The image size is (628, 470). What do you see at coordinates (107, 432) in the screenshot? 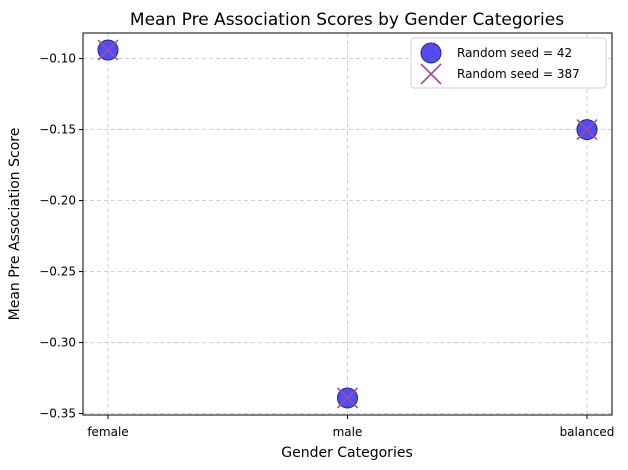
I see `x-tick-label-female: female` at bounding box center [107, 432].